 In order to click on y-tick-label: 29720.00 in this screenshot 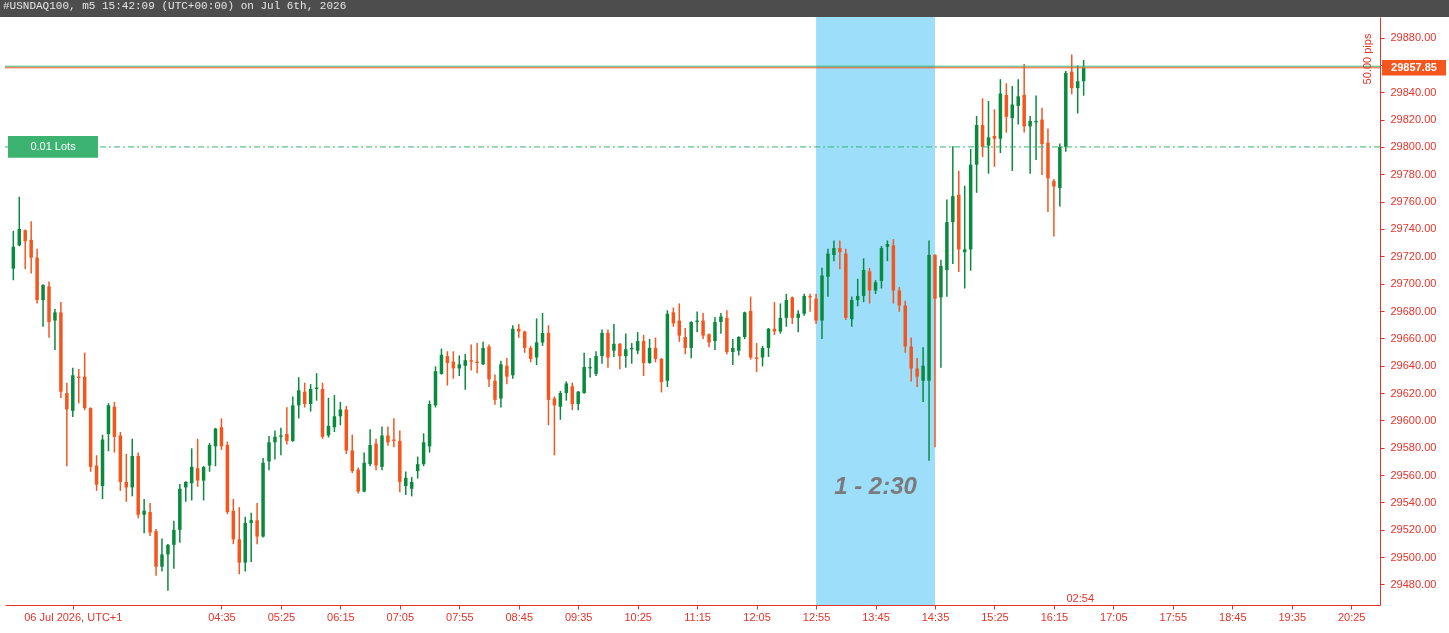, I will do `click(1413, 255)`.